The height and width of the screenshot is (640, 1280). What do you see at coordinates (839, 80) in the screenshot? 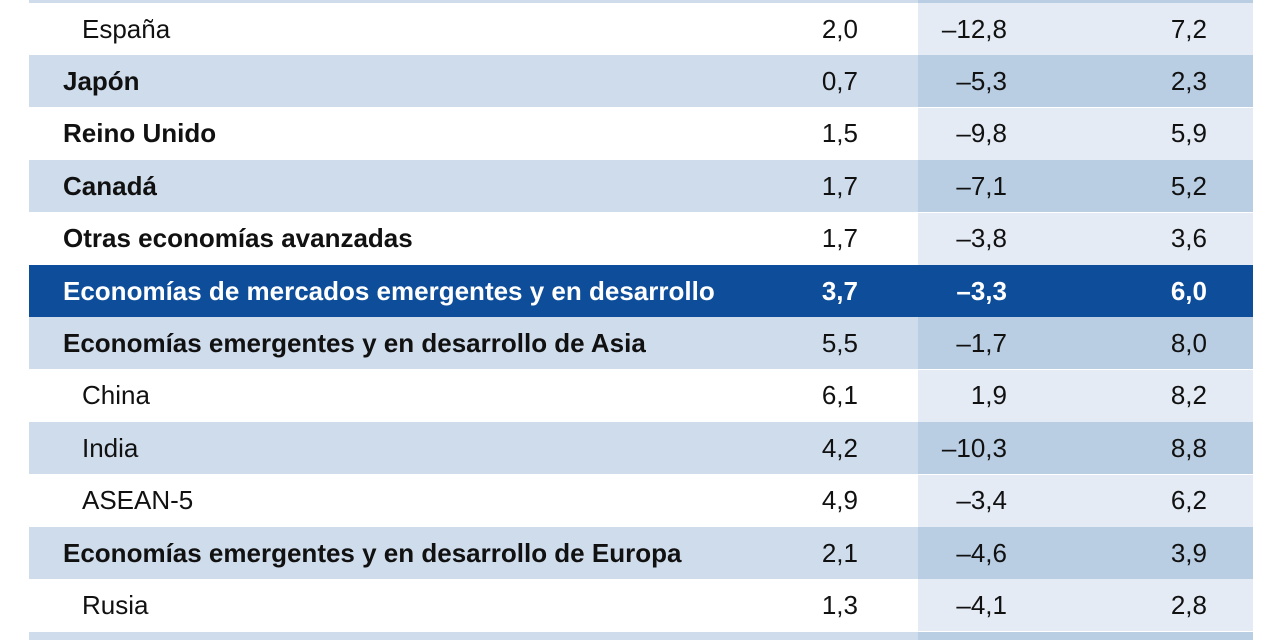
I see `value-col-1: 0,7` at bounding box center [839, 80].